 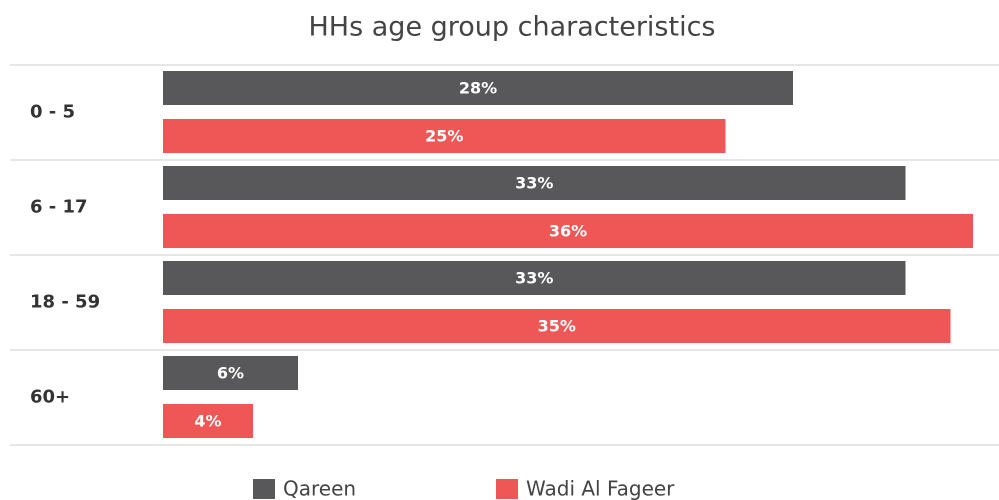 I want to click on chart-title: HHs age group characteristics, so click(x=512, y=27).